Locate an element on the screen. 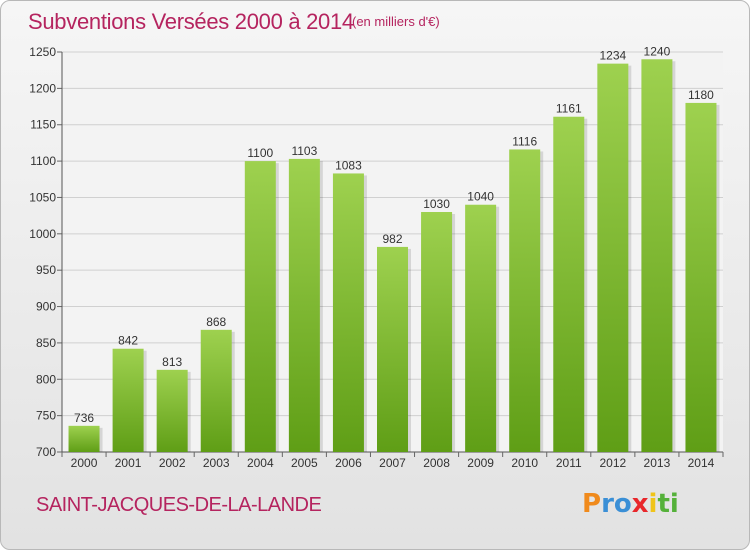 Image resolution: width=750 pixels, height=550 pixels. y-tick-label: 1150 is located at coordinates (43, 125).